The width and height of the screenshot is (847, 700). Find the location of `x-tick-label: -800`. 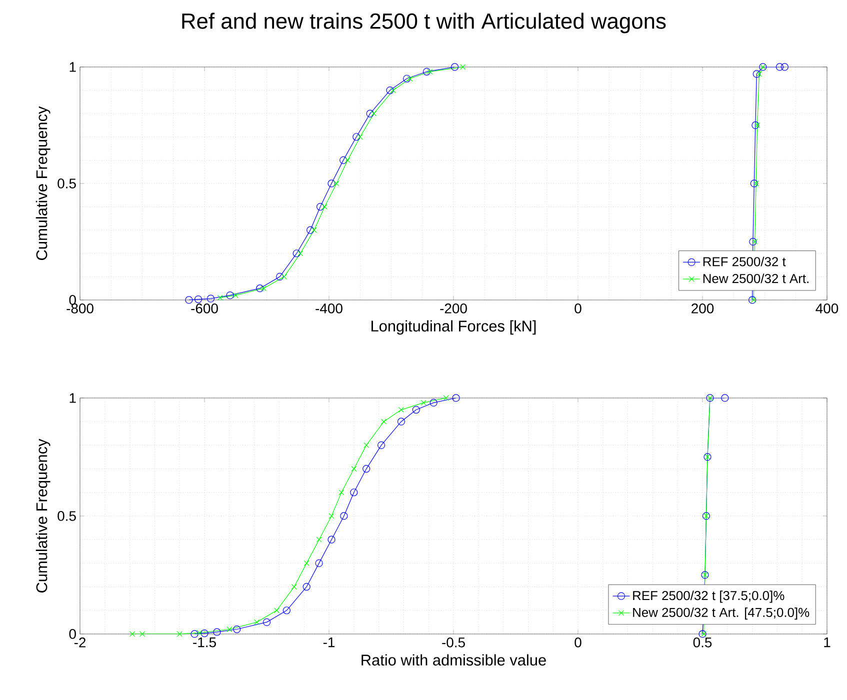

x-tick-label: -800 is located at coordinates (80, 308).